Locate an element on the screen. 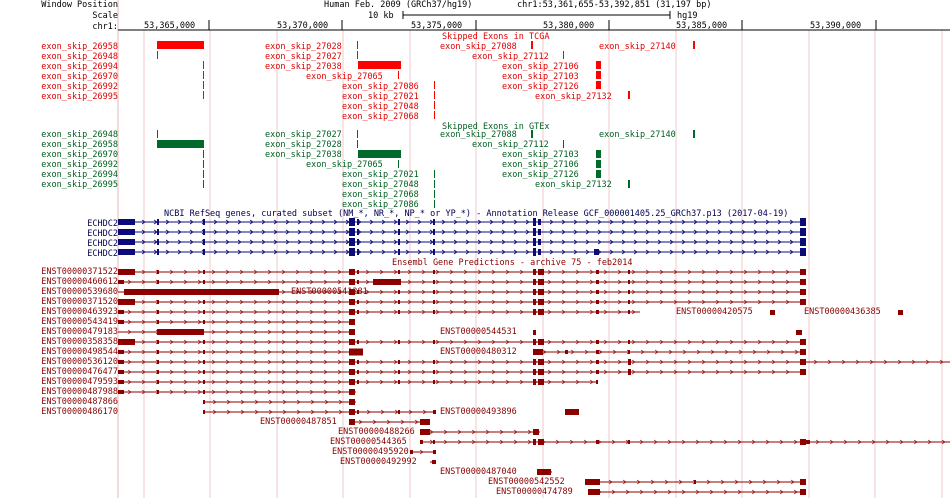 The height and width of the screenshot is (498, 950). gtex-left-label: exon_skip_26994 is located at coordinates (79, 175).